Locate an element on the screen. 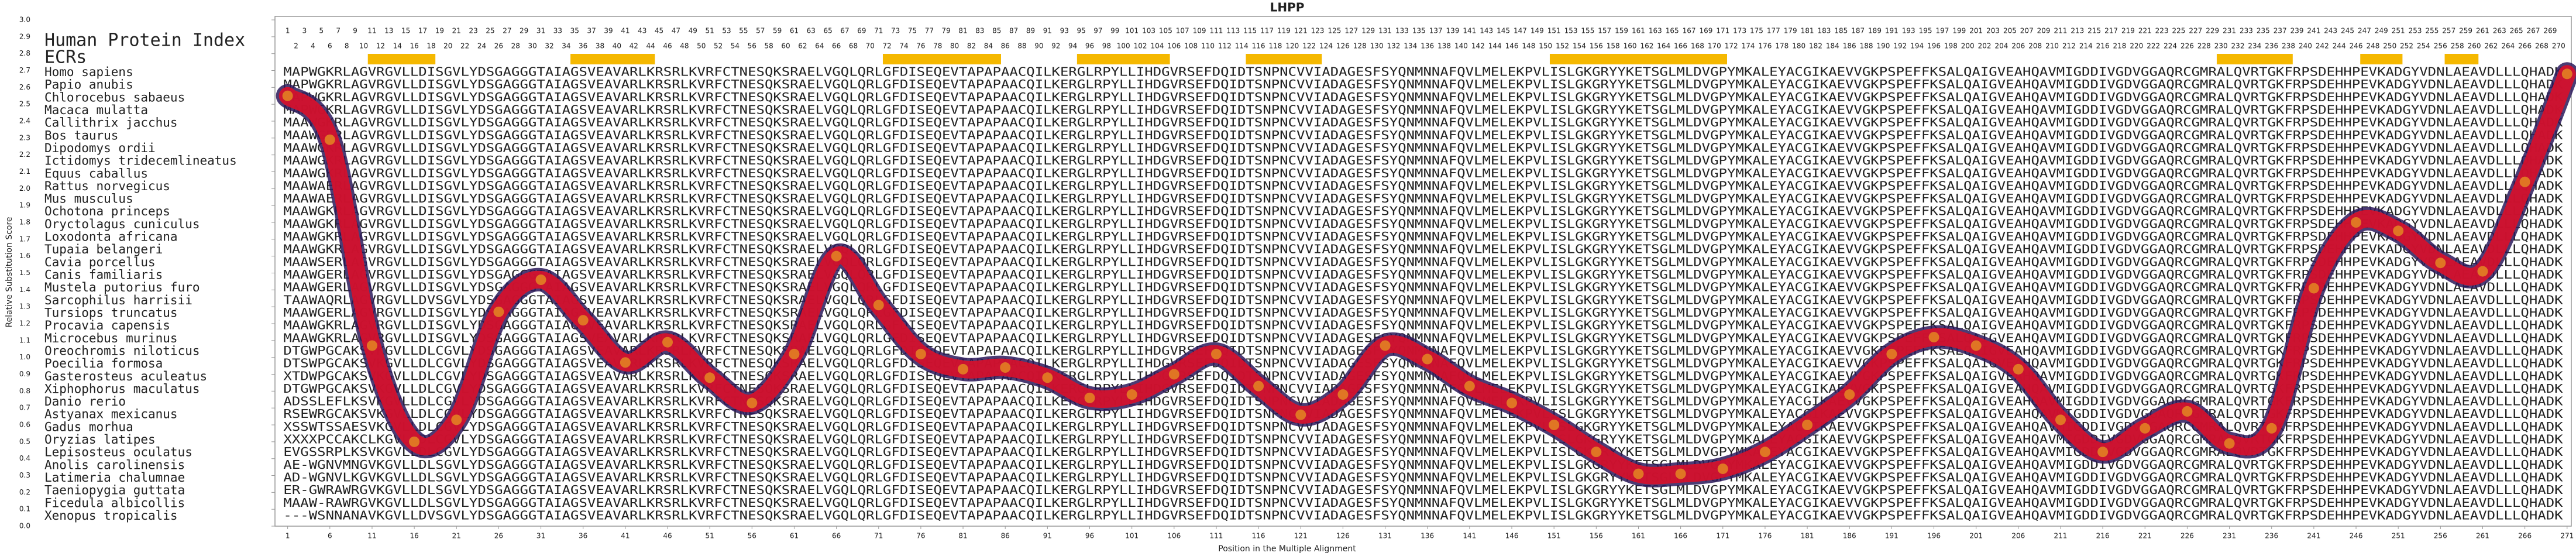  index-number: 262 is located at coordinates (2491, 46).